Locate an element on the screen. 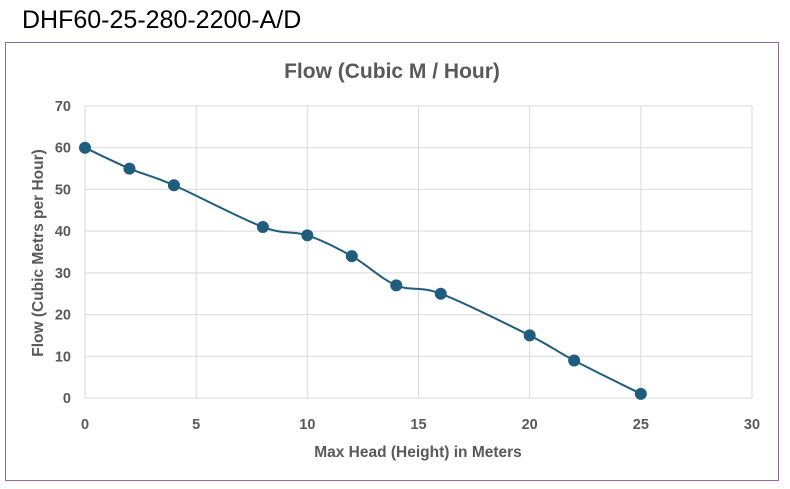 This screenshot has width=790, height=489. chart-title: Flow (Cubic M / Hour) is located at coordinates (392, 71).